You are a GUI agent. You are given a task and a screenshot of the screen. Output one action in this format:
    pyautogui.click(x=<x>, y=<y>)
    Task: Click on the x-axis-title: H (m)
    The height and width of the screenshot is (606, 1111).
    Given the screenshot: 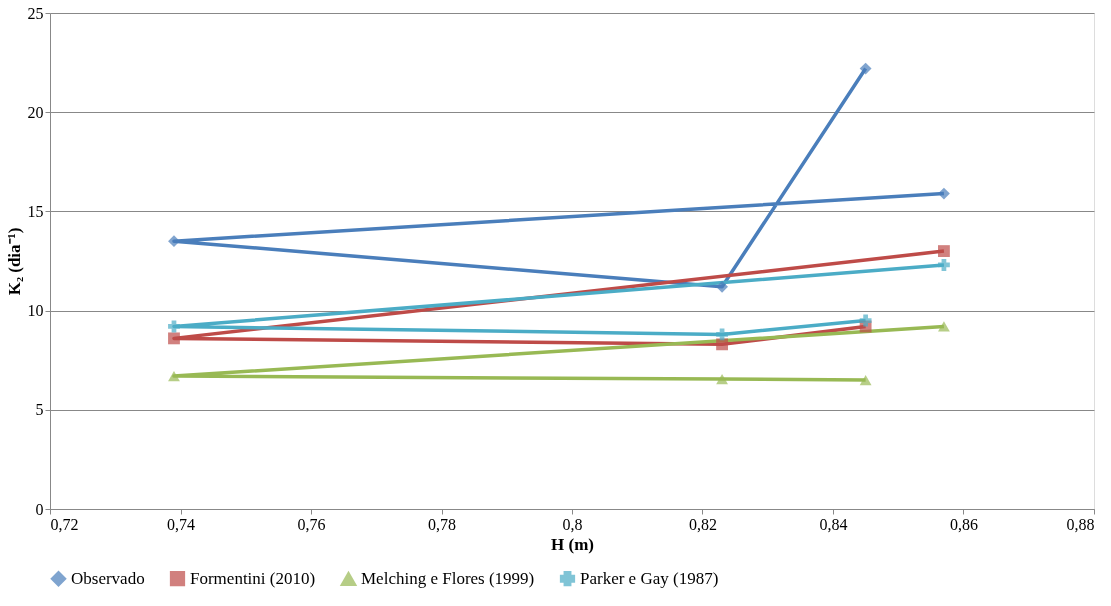 What is the action you would take?
    pyautogui.click(x=572, y=544)
    